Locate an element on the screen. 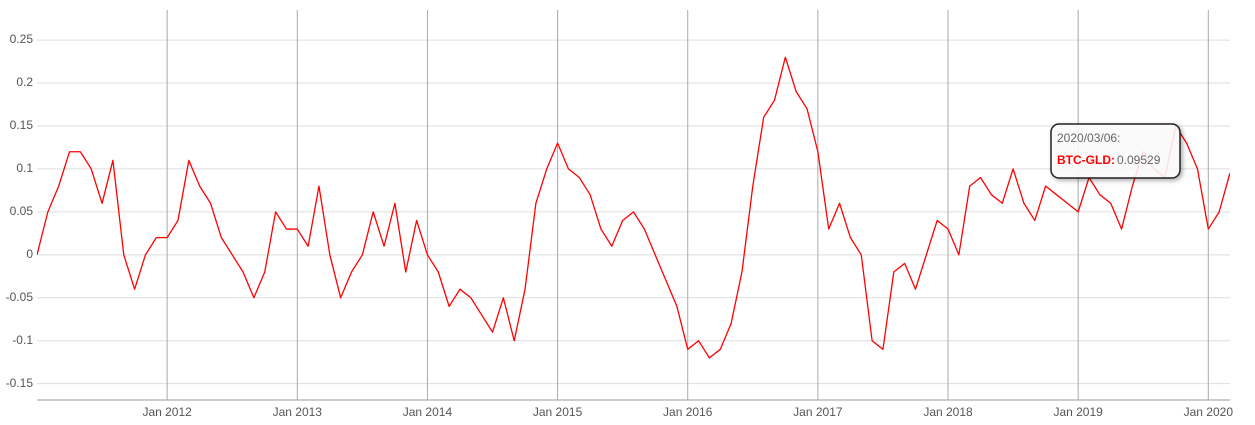  tooltip-date: 2020/03/06: is located at coordinates (1088, 138).